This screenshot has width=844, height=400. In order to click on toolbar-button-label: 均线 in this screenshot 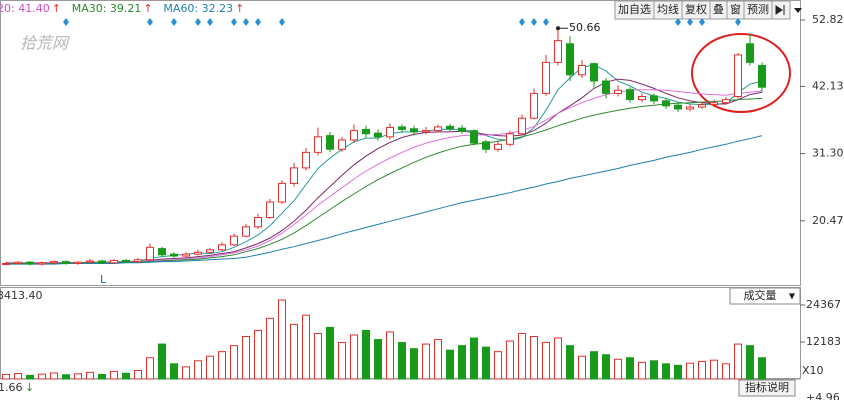, I will do `click(668, 9)`.